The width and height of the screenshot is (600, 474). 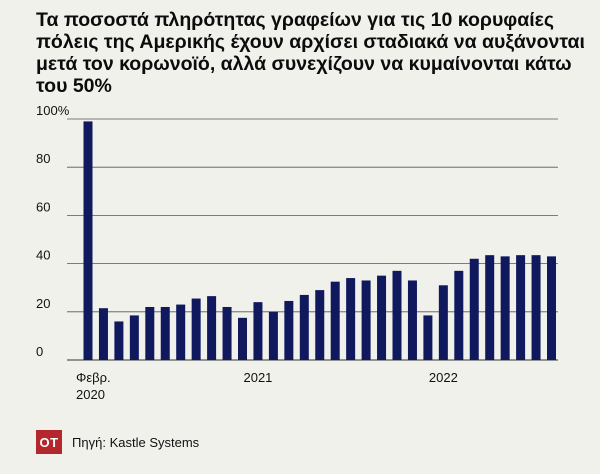 I want to click on y-tick-label: 100%, so click(x=53, y=110).